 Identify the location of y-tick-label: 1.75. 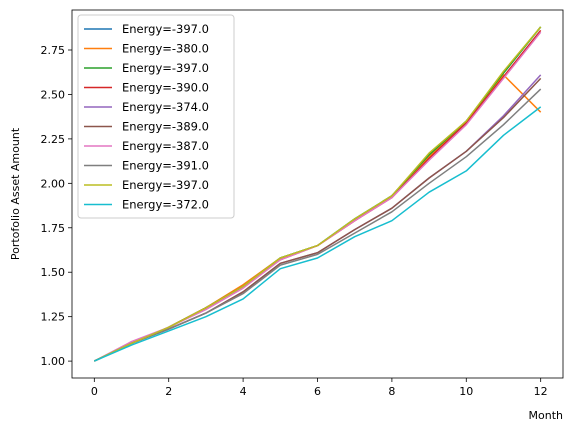
(53, 228).